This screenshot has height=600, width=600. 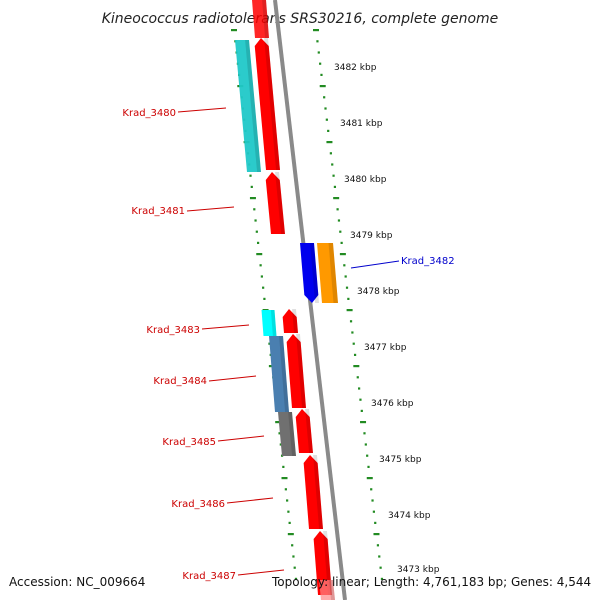 I want to click on gene-label: Krad_3486, so click(x=198, y=504).